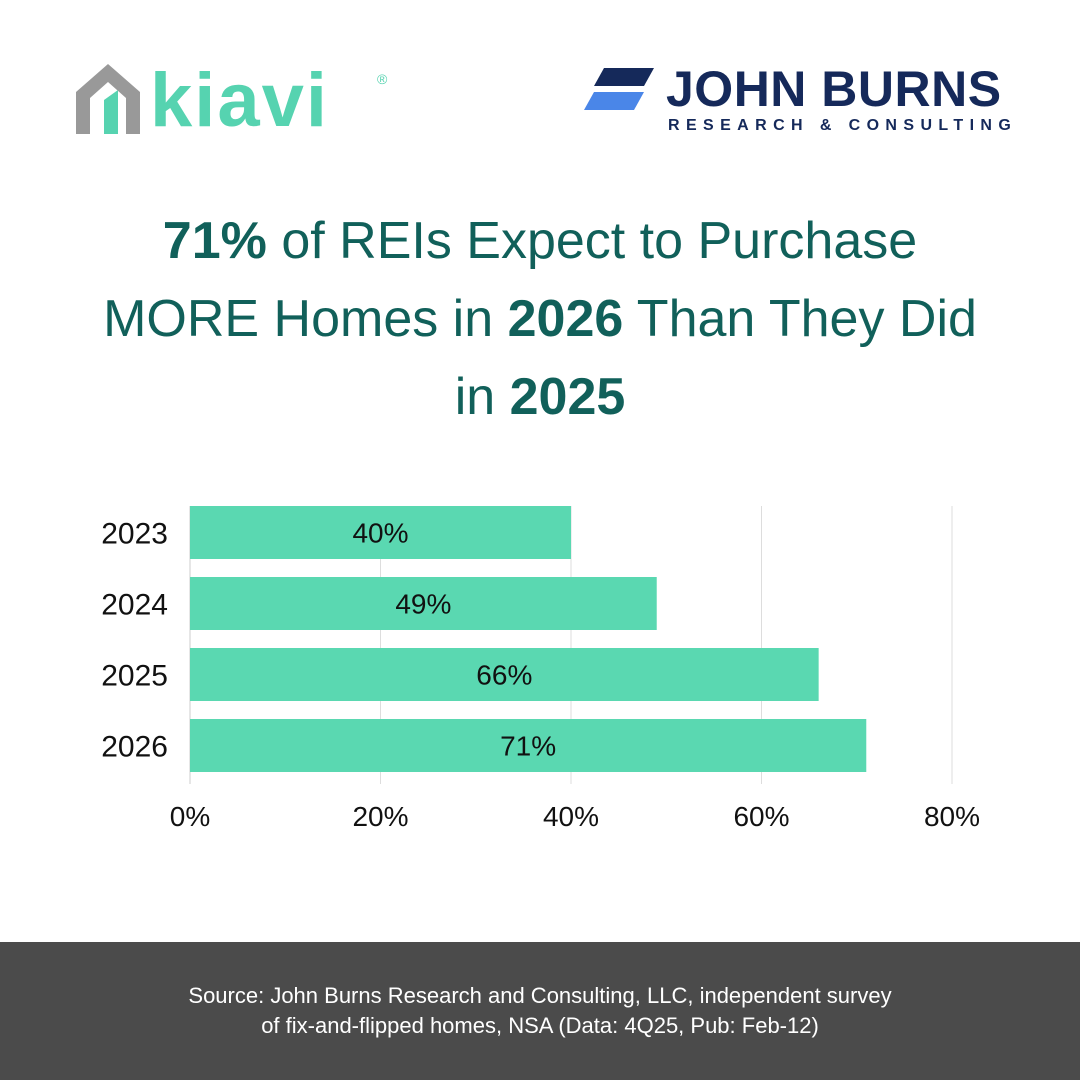 The width and height of the screenshot is (1080, 1080). Describe the element at coordinates (134, 605) in the screenshot. I see `y-tick-label-2024: 2024` at that location.